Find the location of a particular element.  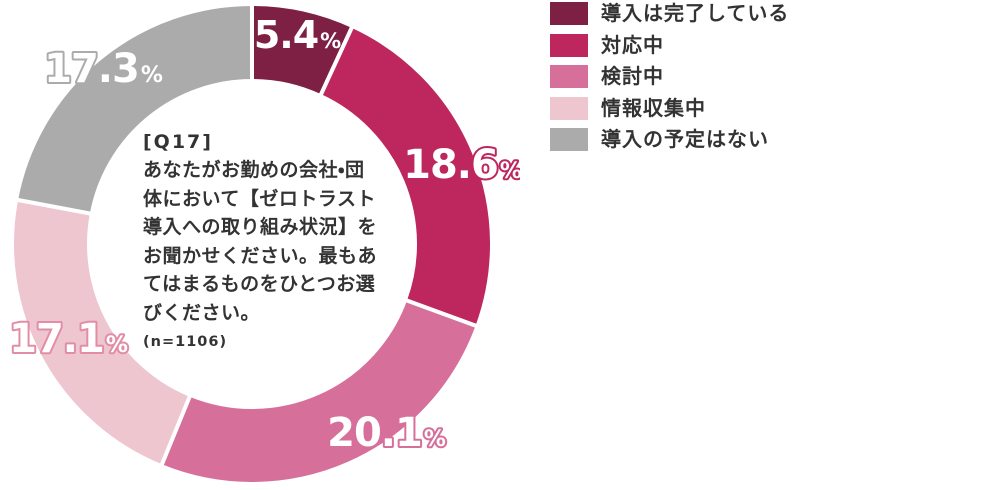

legend-label-0: 導入は完了している is located at coordinates (695, 13).